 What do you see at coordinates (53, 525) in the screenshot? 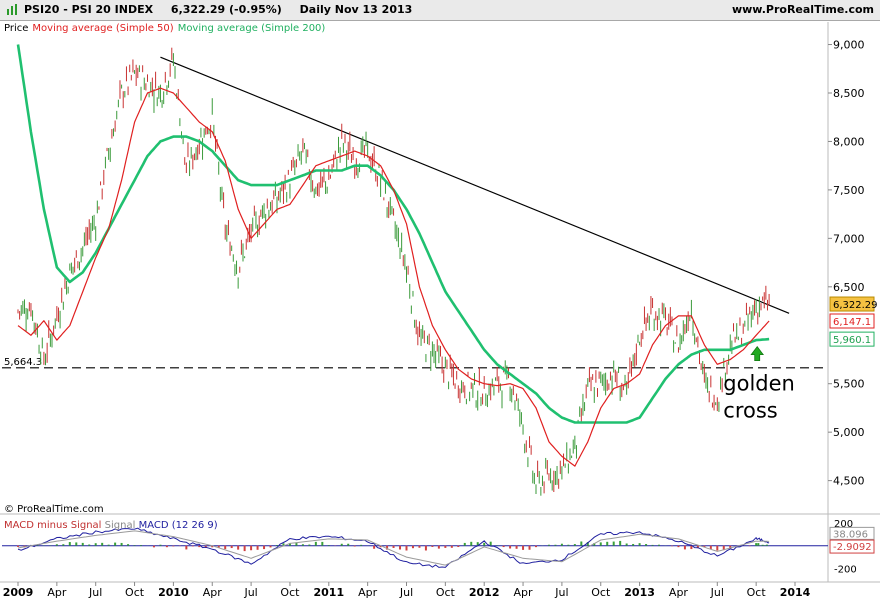
I see `macd-legend-hist: MACD minus Signal` at bounding box center [53, 525].